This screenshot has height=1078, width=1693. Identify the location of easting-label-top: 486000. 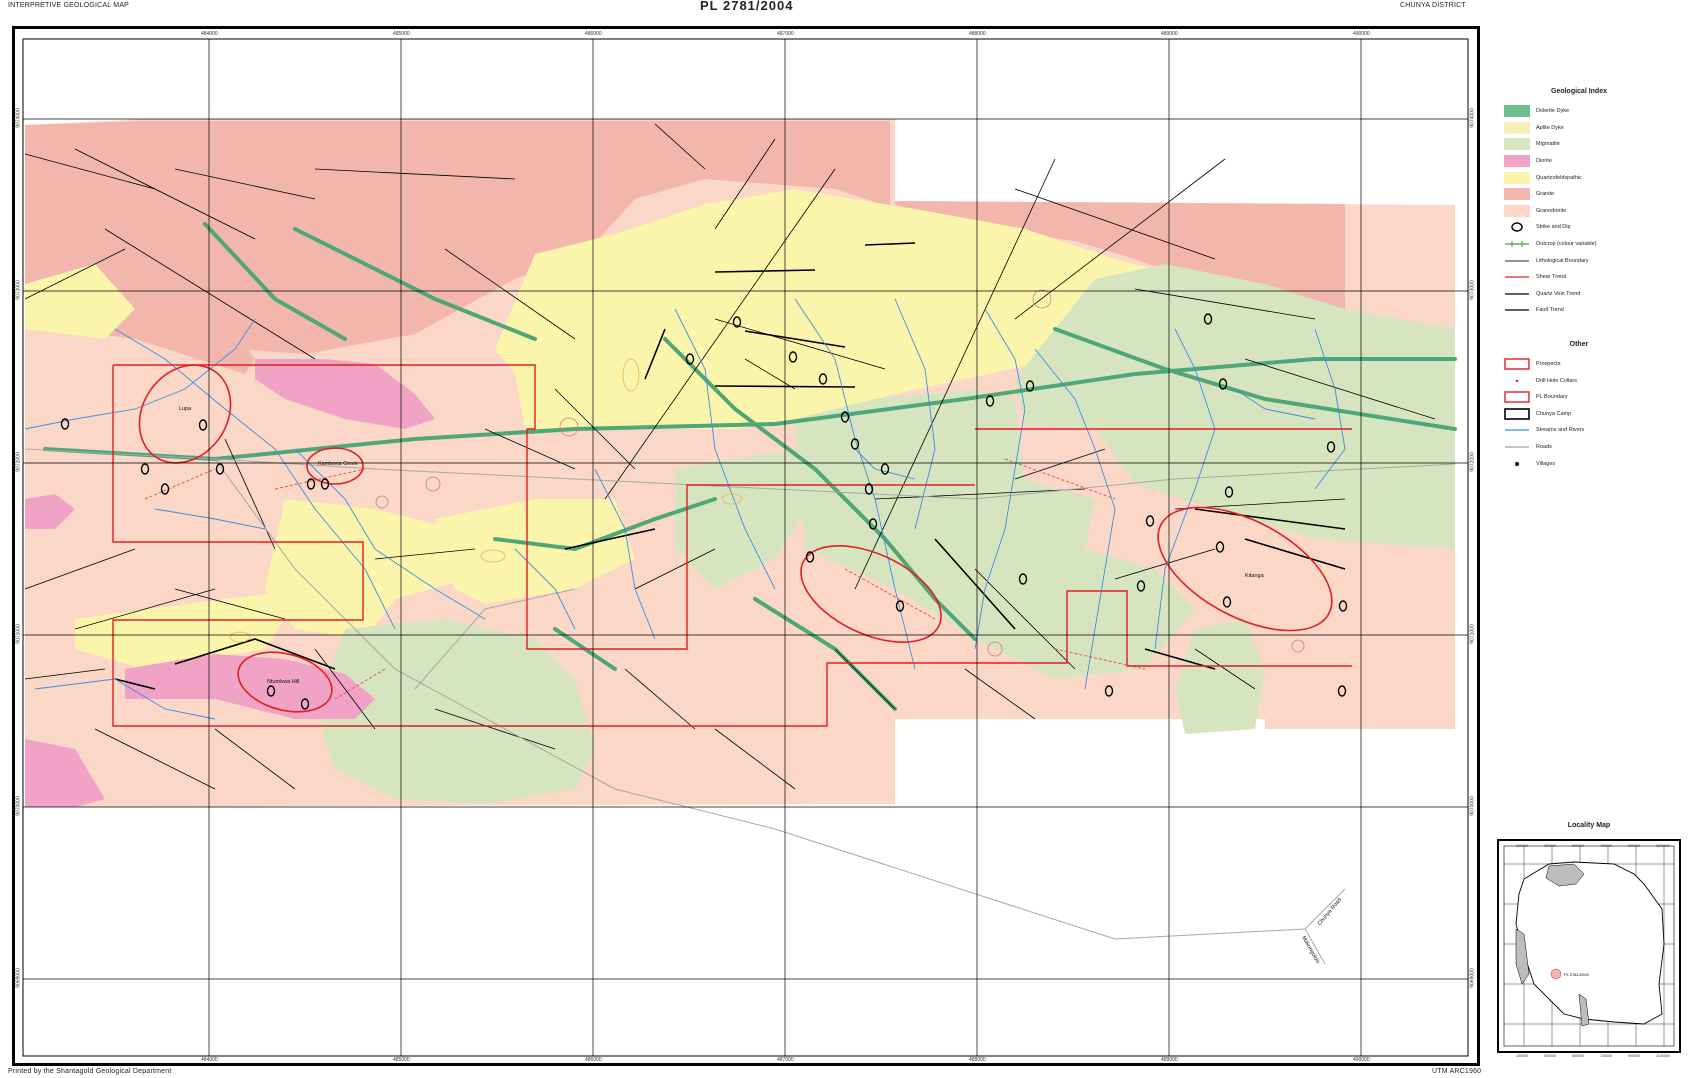
(593, 34).